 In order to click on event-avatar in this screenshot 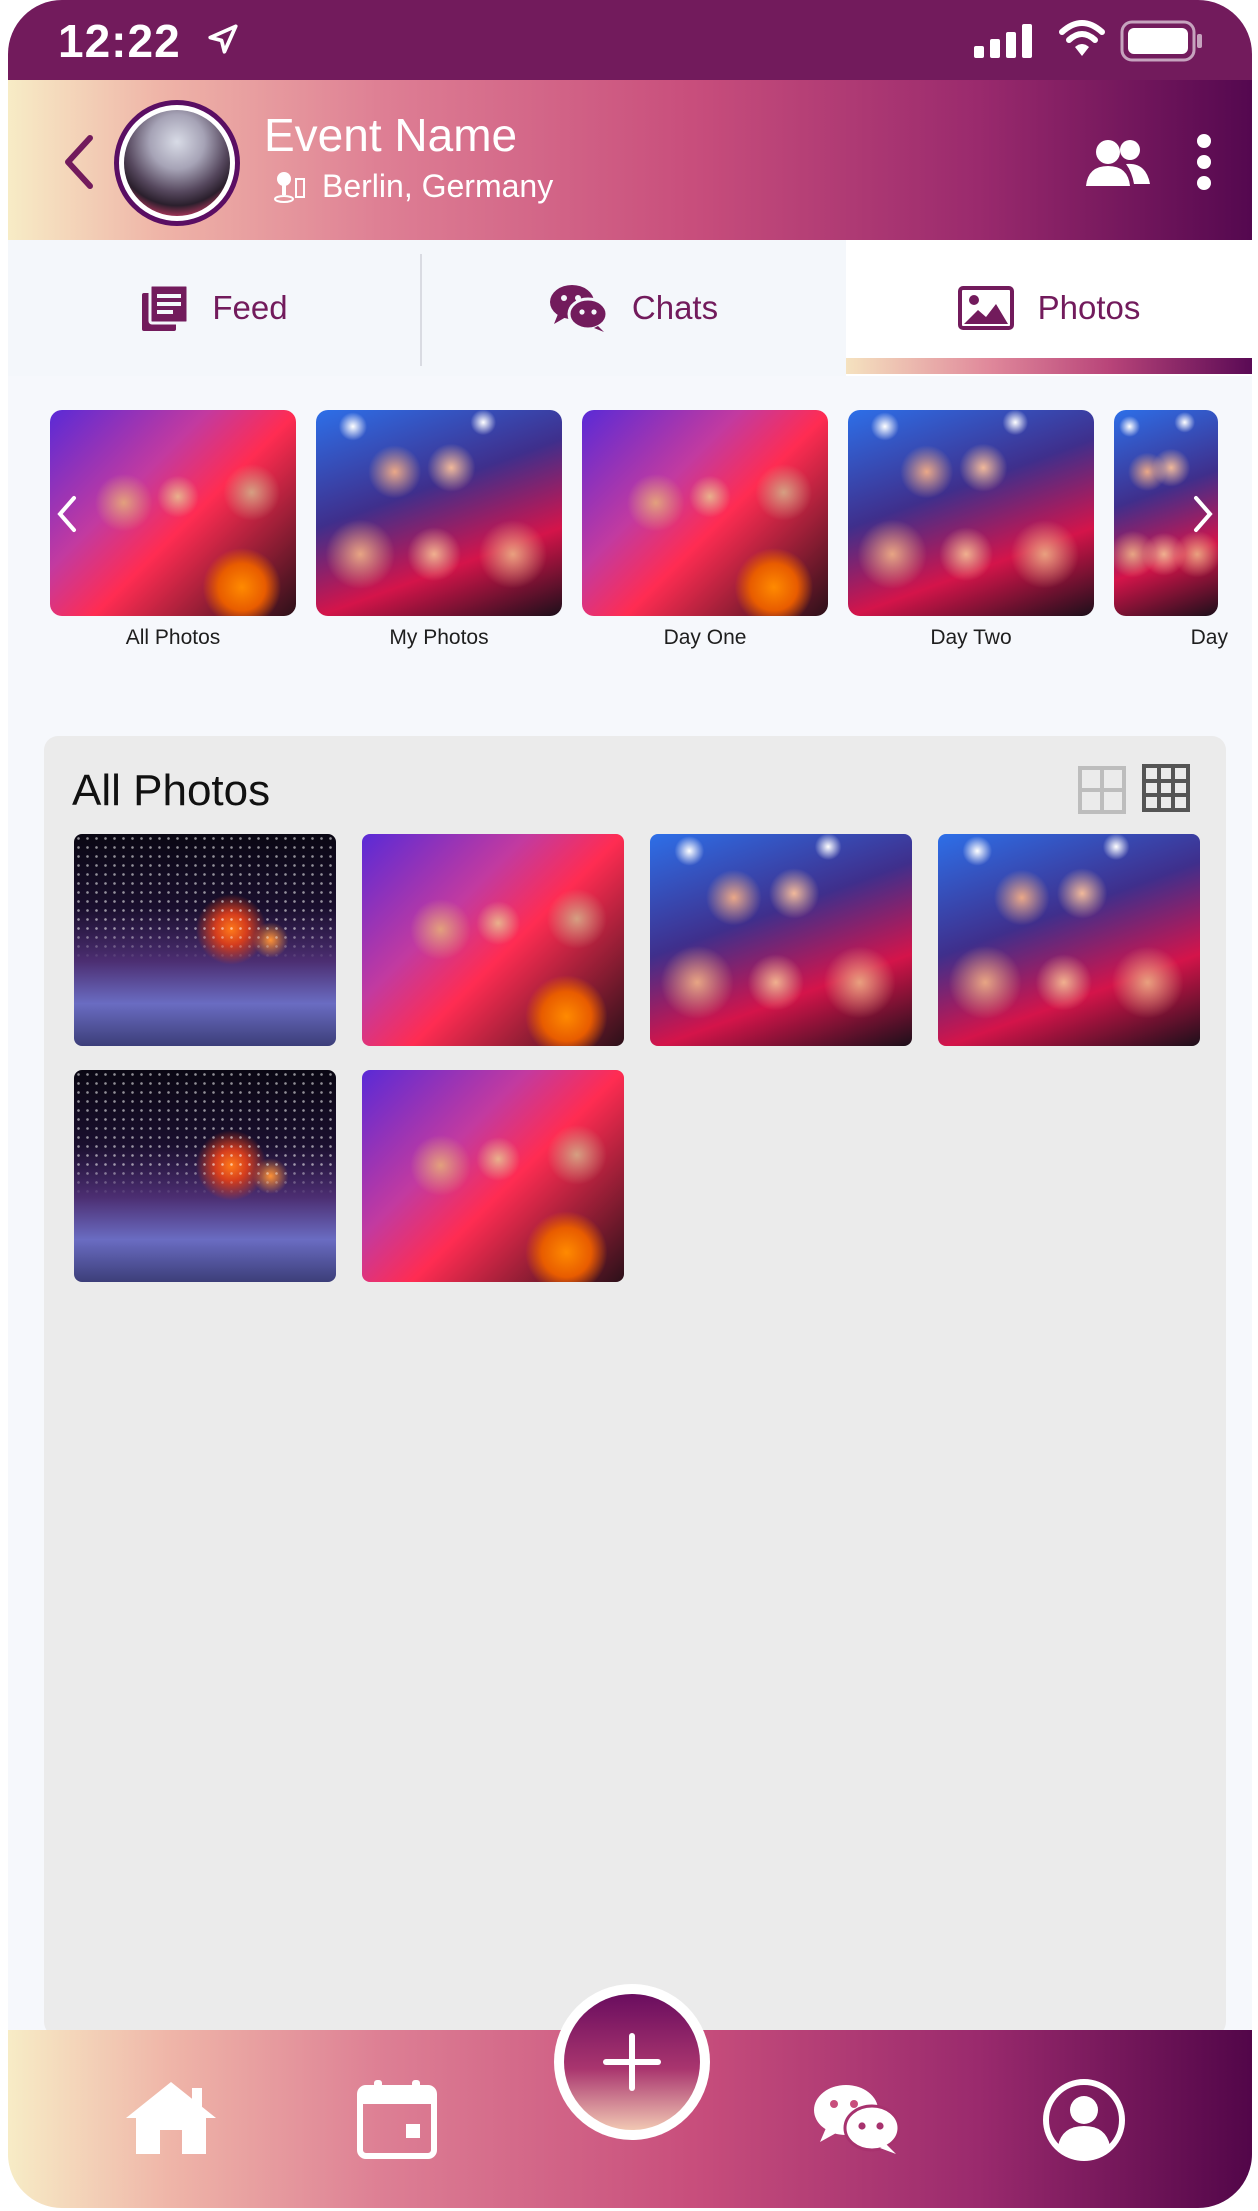, I will do `click(177, 163)`.